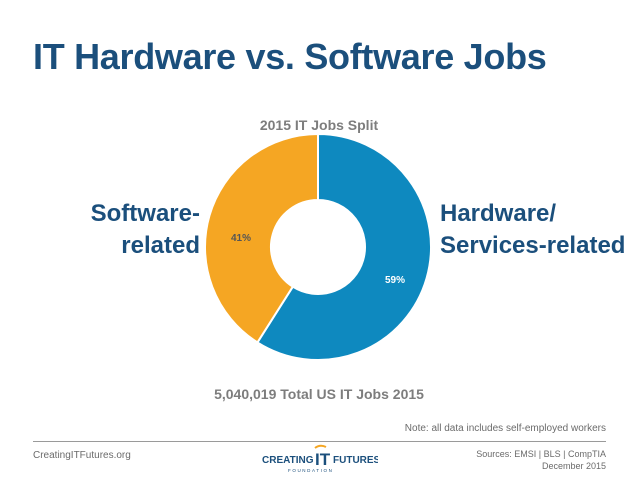 The height and width of the screenshot is (479, 638). I want to click on creating-it-futures-logo: CREATING IT FUTURES FOUNDATION, so click(320, 458).